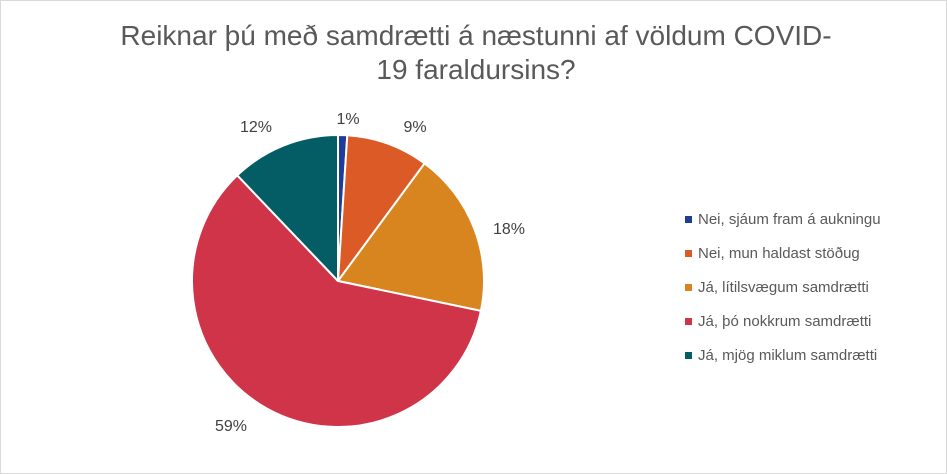  What do you see at coordinates (476, 69) in the screenshot?
I see `chart-title-line-2: 19 faraldursins?` at bounding box center [476, 69].